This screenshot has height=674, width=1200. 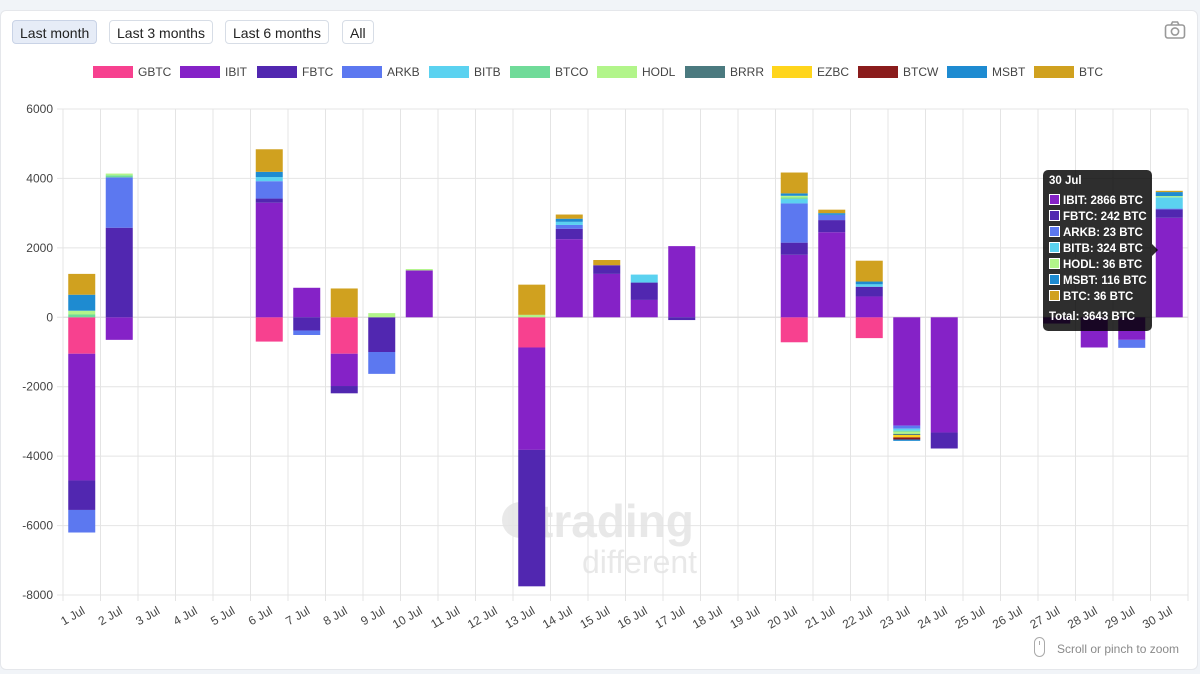 I want to click on bar-segment-btcw, so click(x=907, y=438).